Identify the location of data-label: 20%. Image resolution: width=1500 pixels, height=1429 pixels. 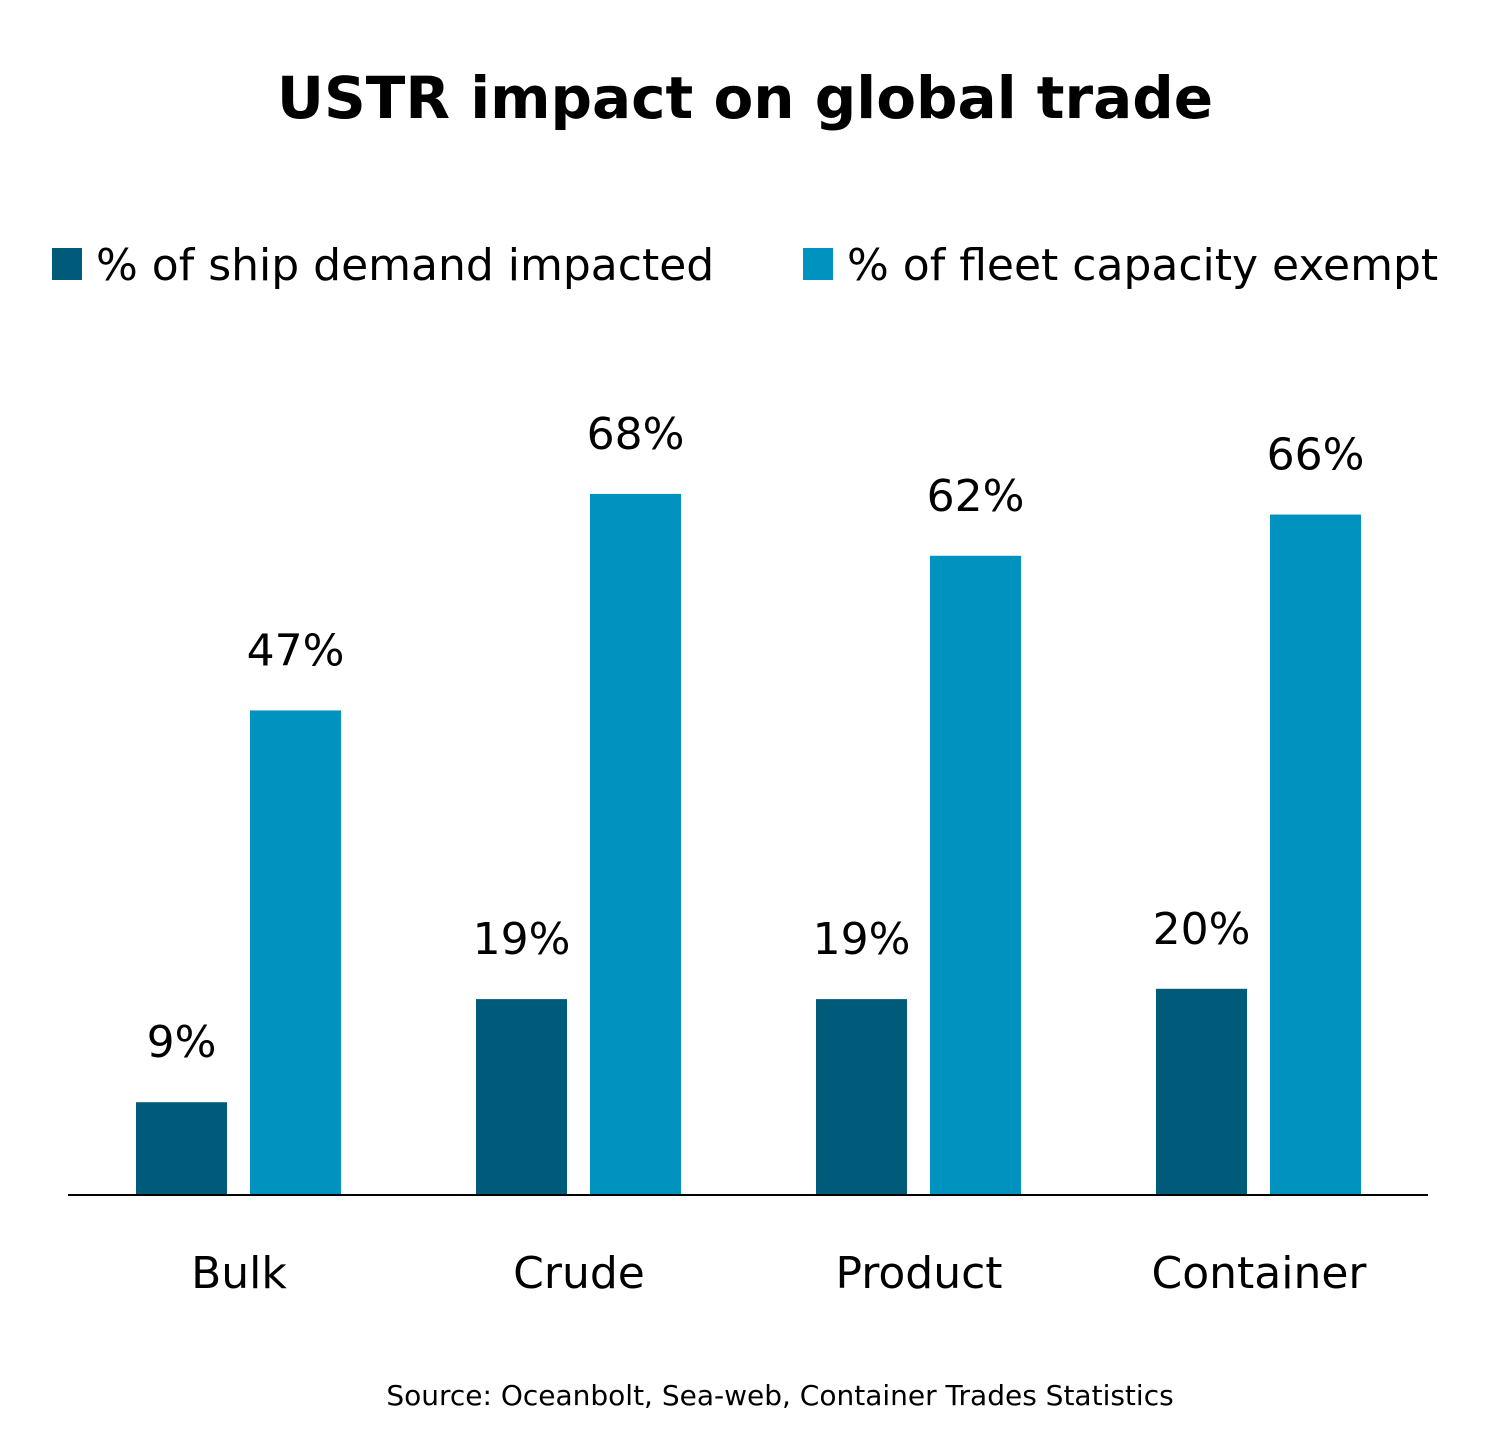
(1202, 929).